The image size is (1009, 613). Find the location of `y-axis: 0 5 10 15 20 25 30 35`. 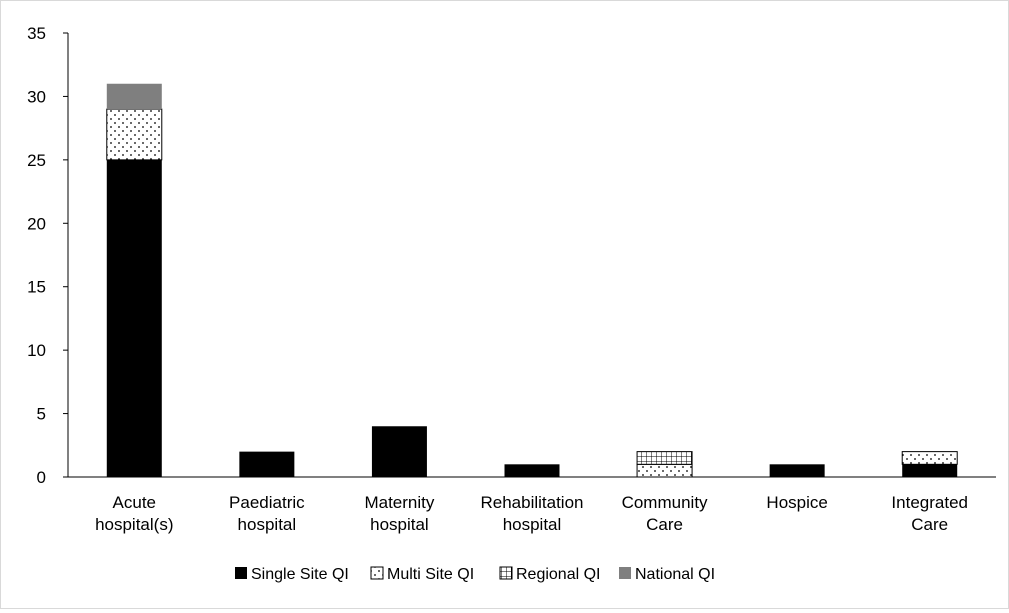

y-axis: 0 5 10 15 20 25 30 35 is located at coordinates (48, 255).